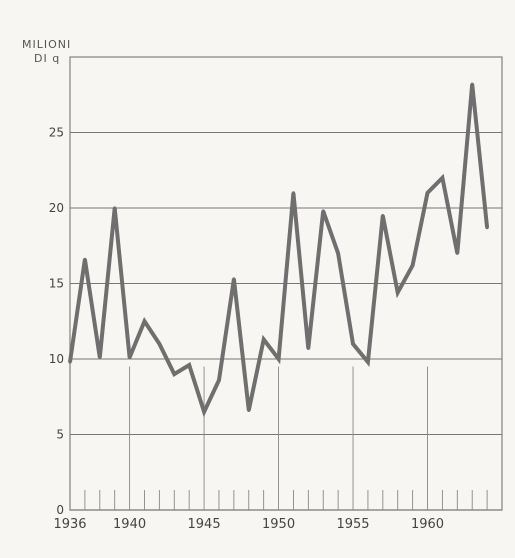  Describe the element at coordinates (56, 208) in the screenshot. I see `y-tick-label: 20` at that location.